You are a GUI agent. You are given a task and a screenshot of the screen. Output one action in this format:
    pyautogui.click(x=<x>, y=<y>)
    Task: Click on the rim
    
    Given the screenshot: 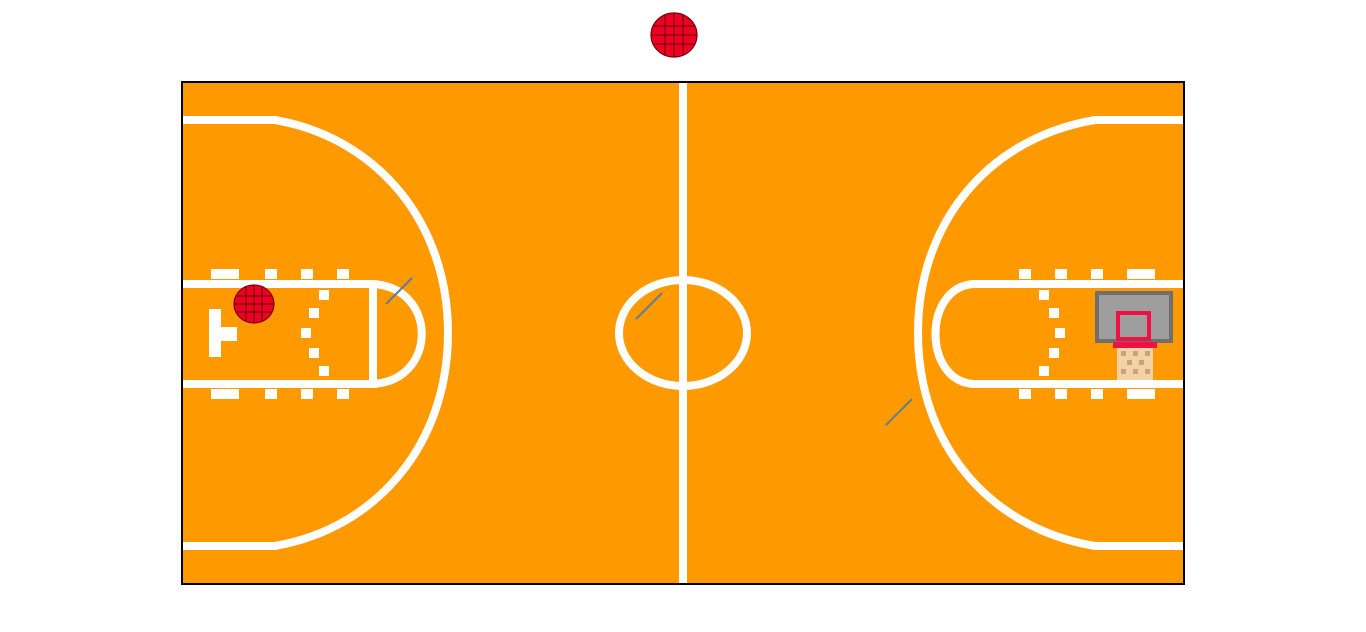 What is the action you would take?
    pyautogui.click(x=1135, y=345)
    